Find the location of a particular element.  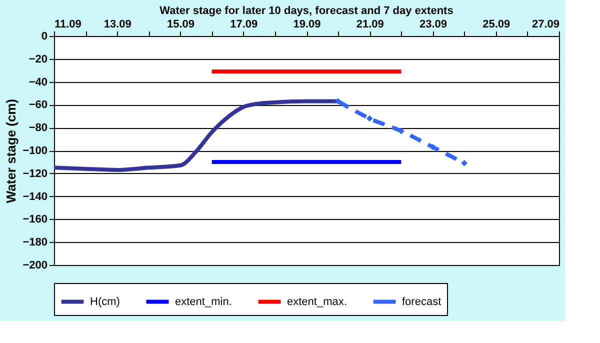

y-tick-label: −40 is located at coordinates (38, 82).